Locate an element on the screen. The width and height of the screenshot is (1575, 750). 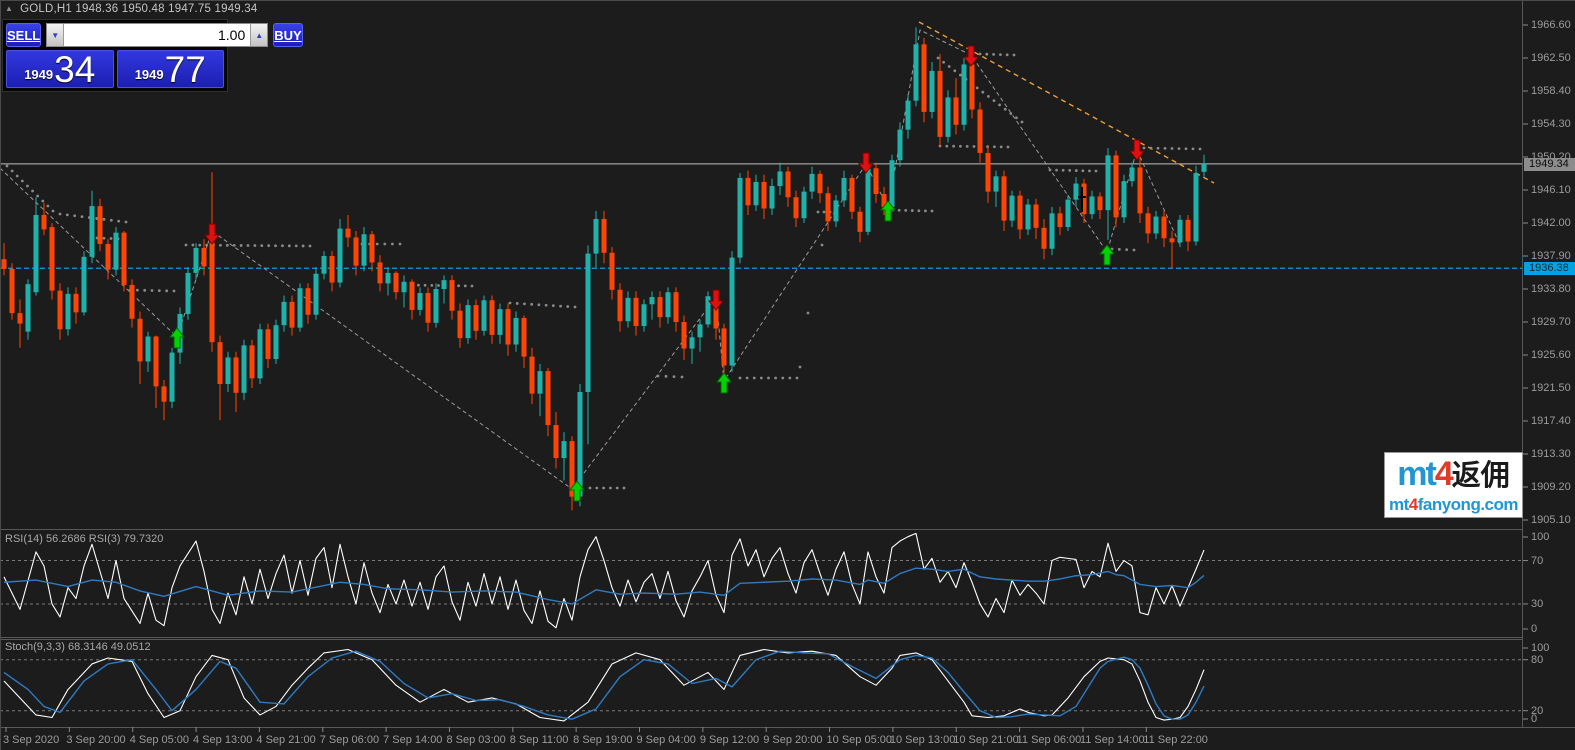
ask-price-pips: 77 is located at coordinates (185, 69).